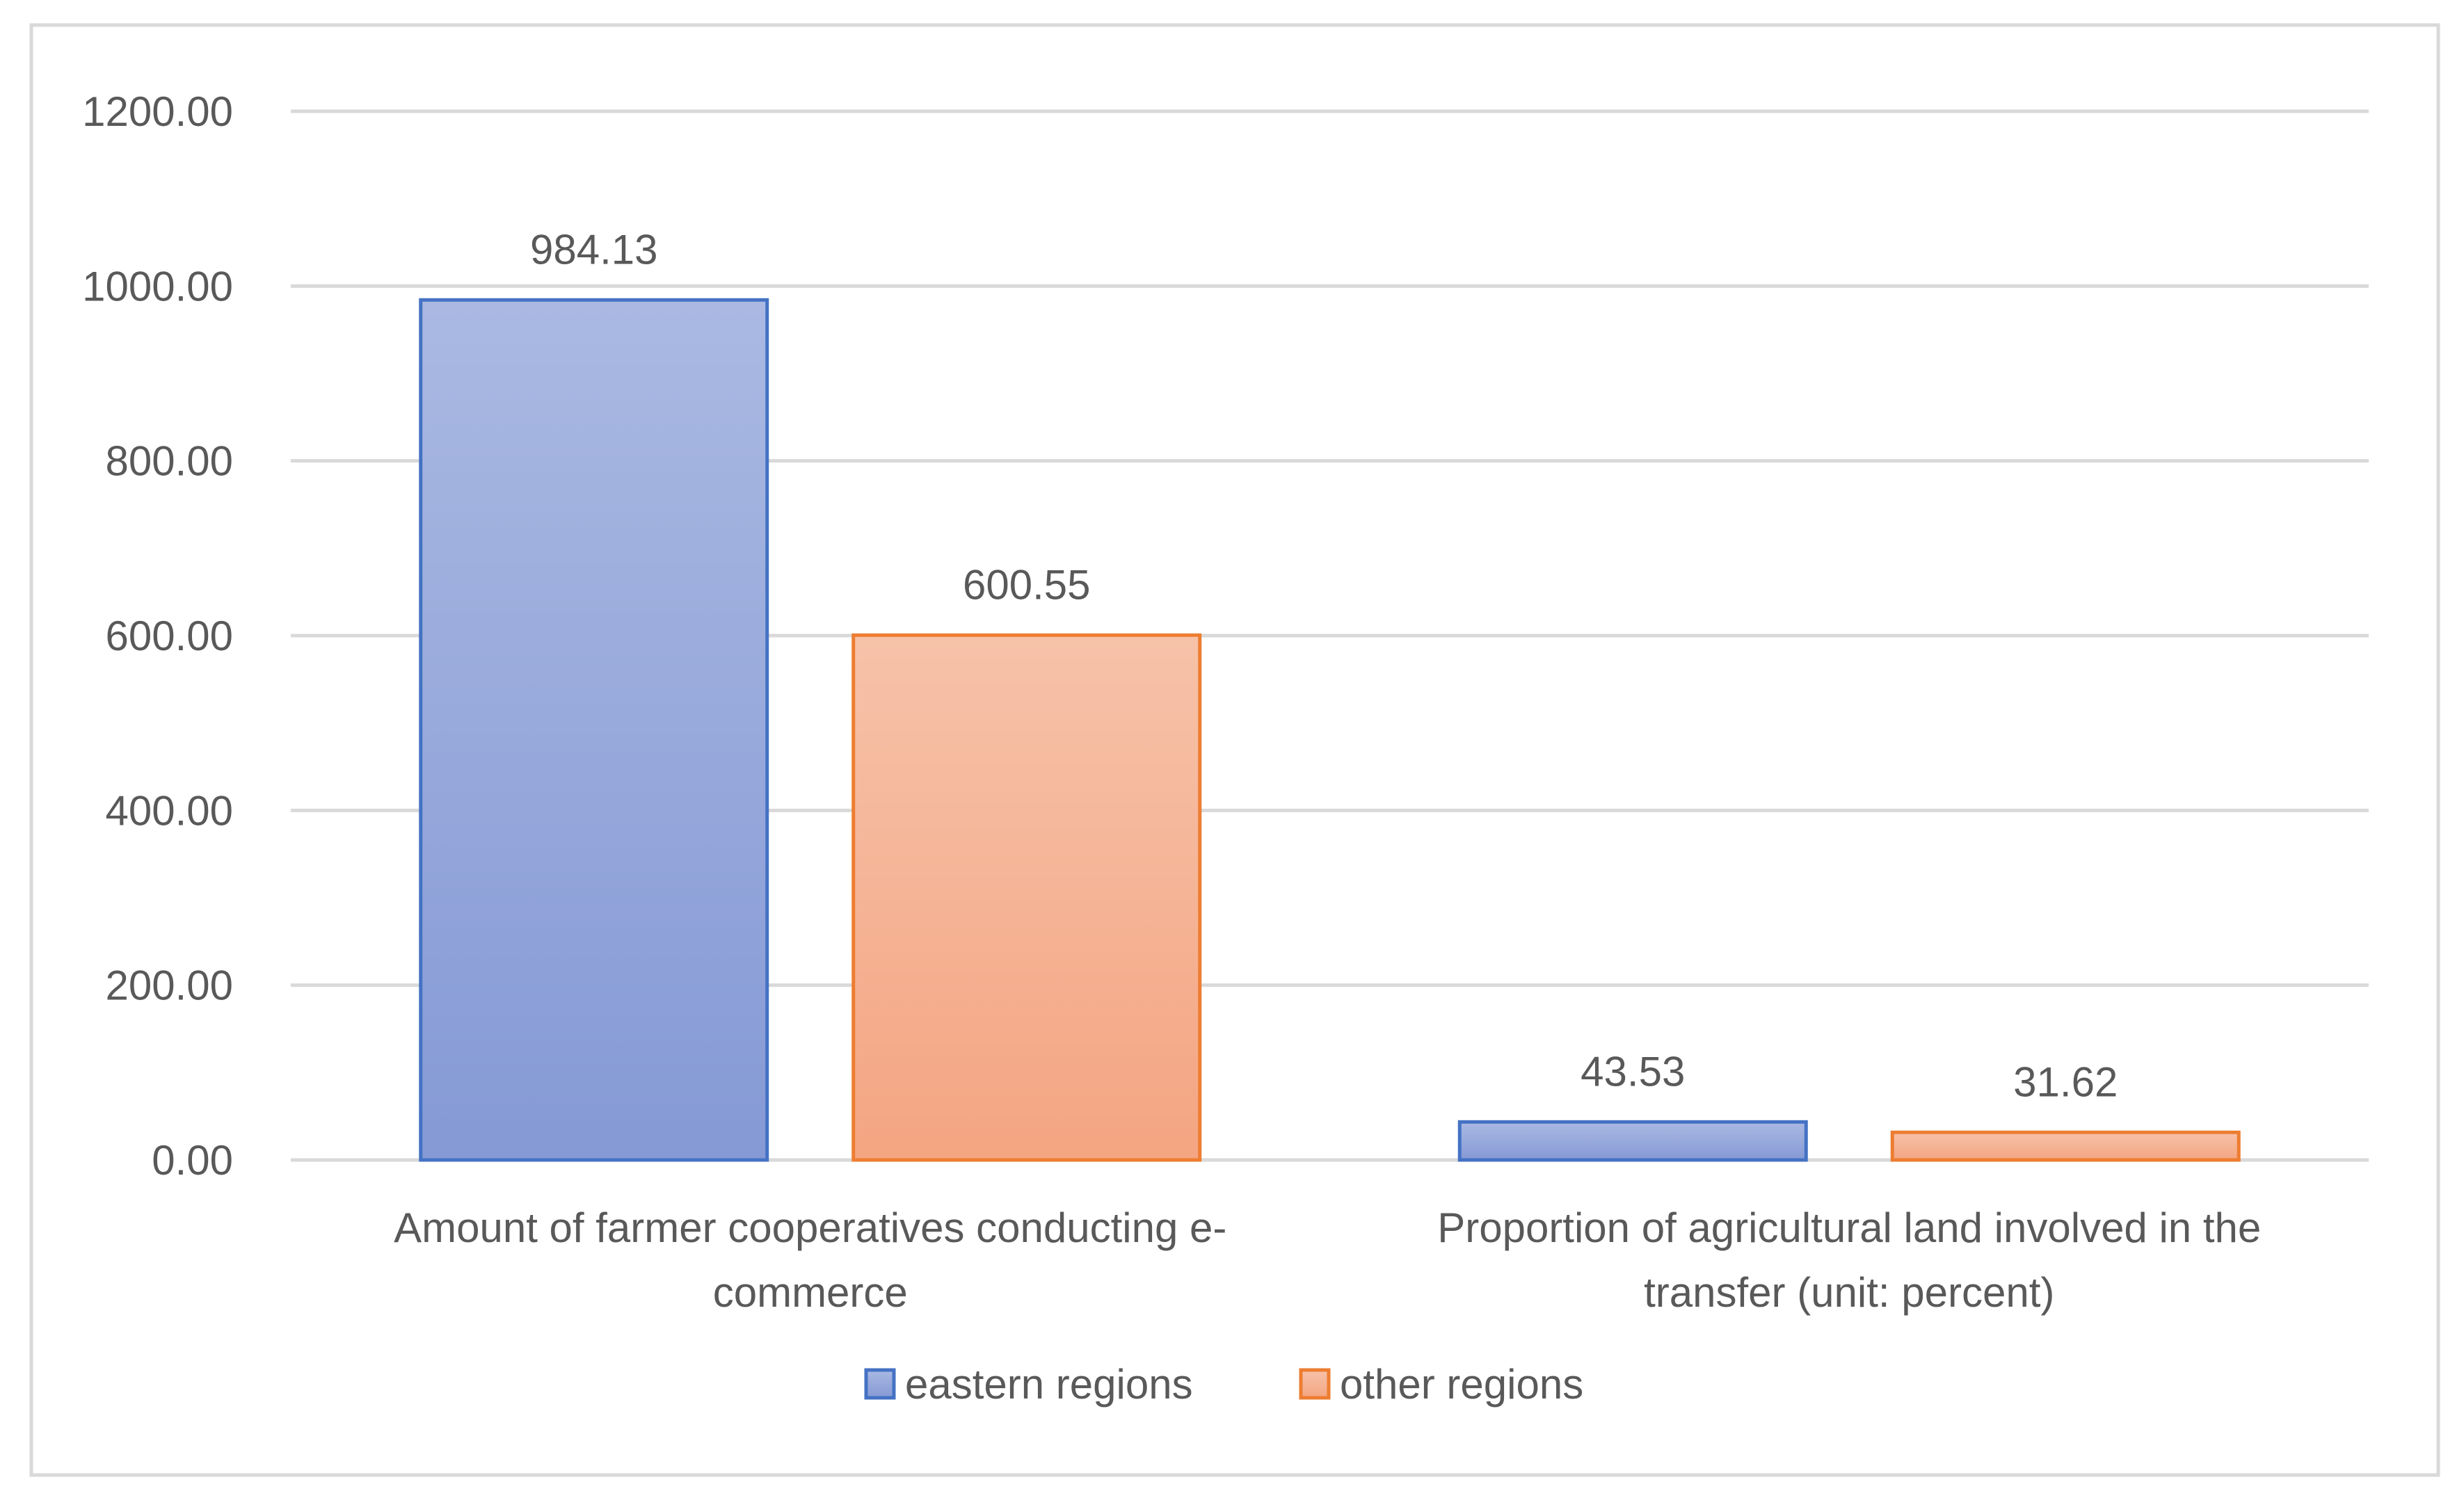  Describe the element at coordinates (169, 810) in the screenshot. I see `y-tick-label: 400.00` at that location.